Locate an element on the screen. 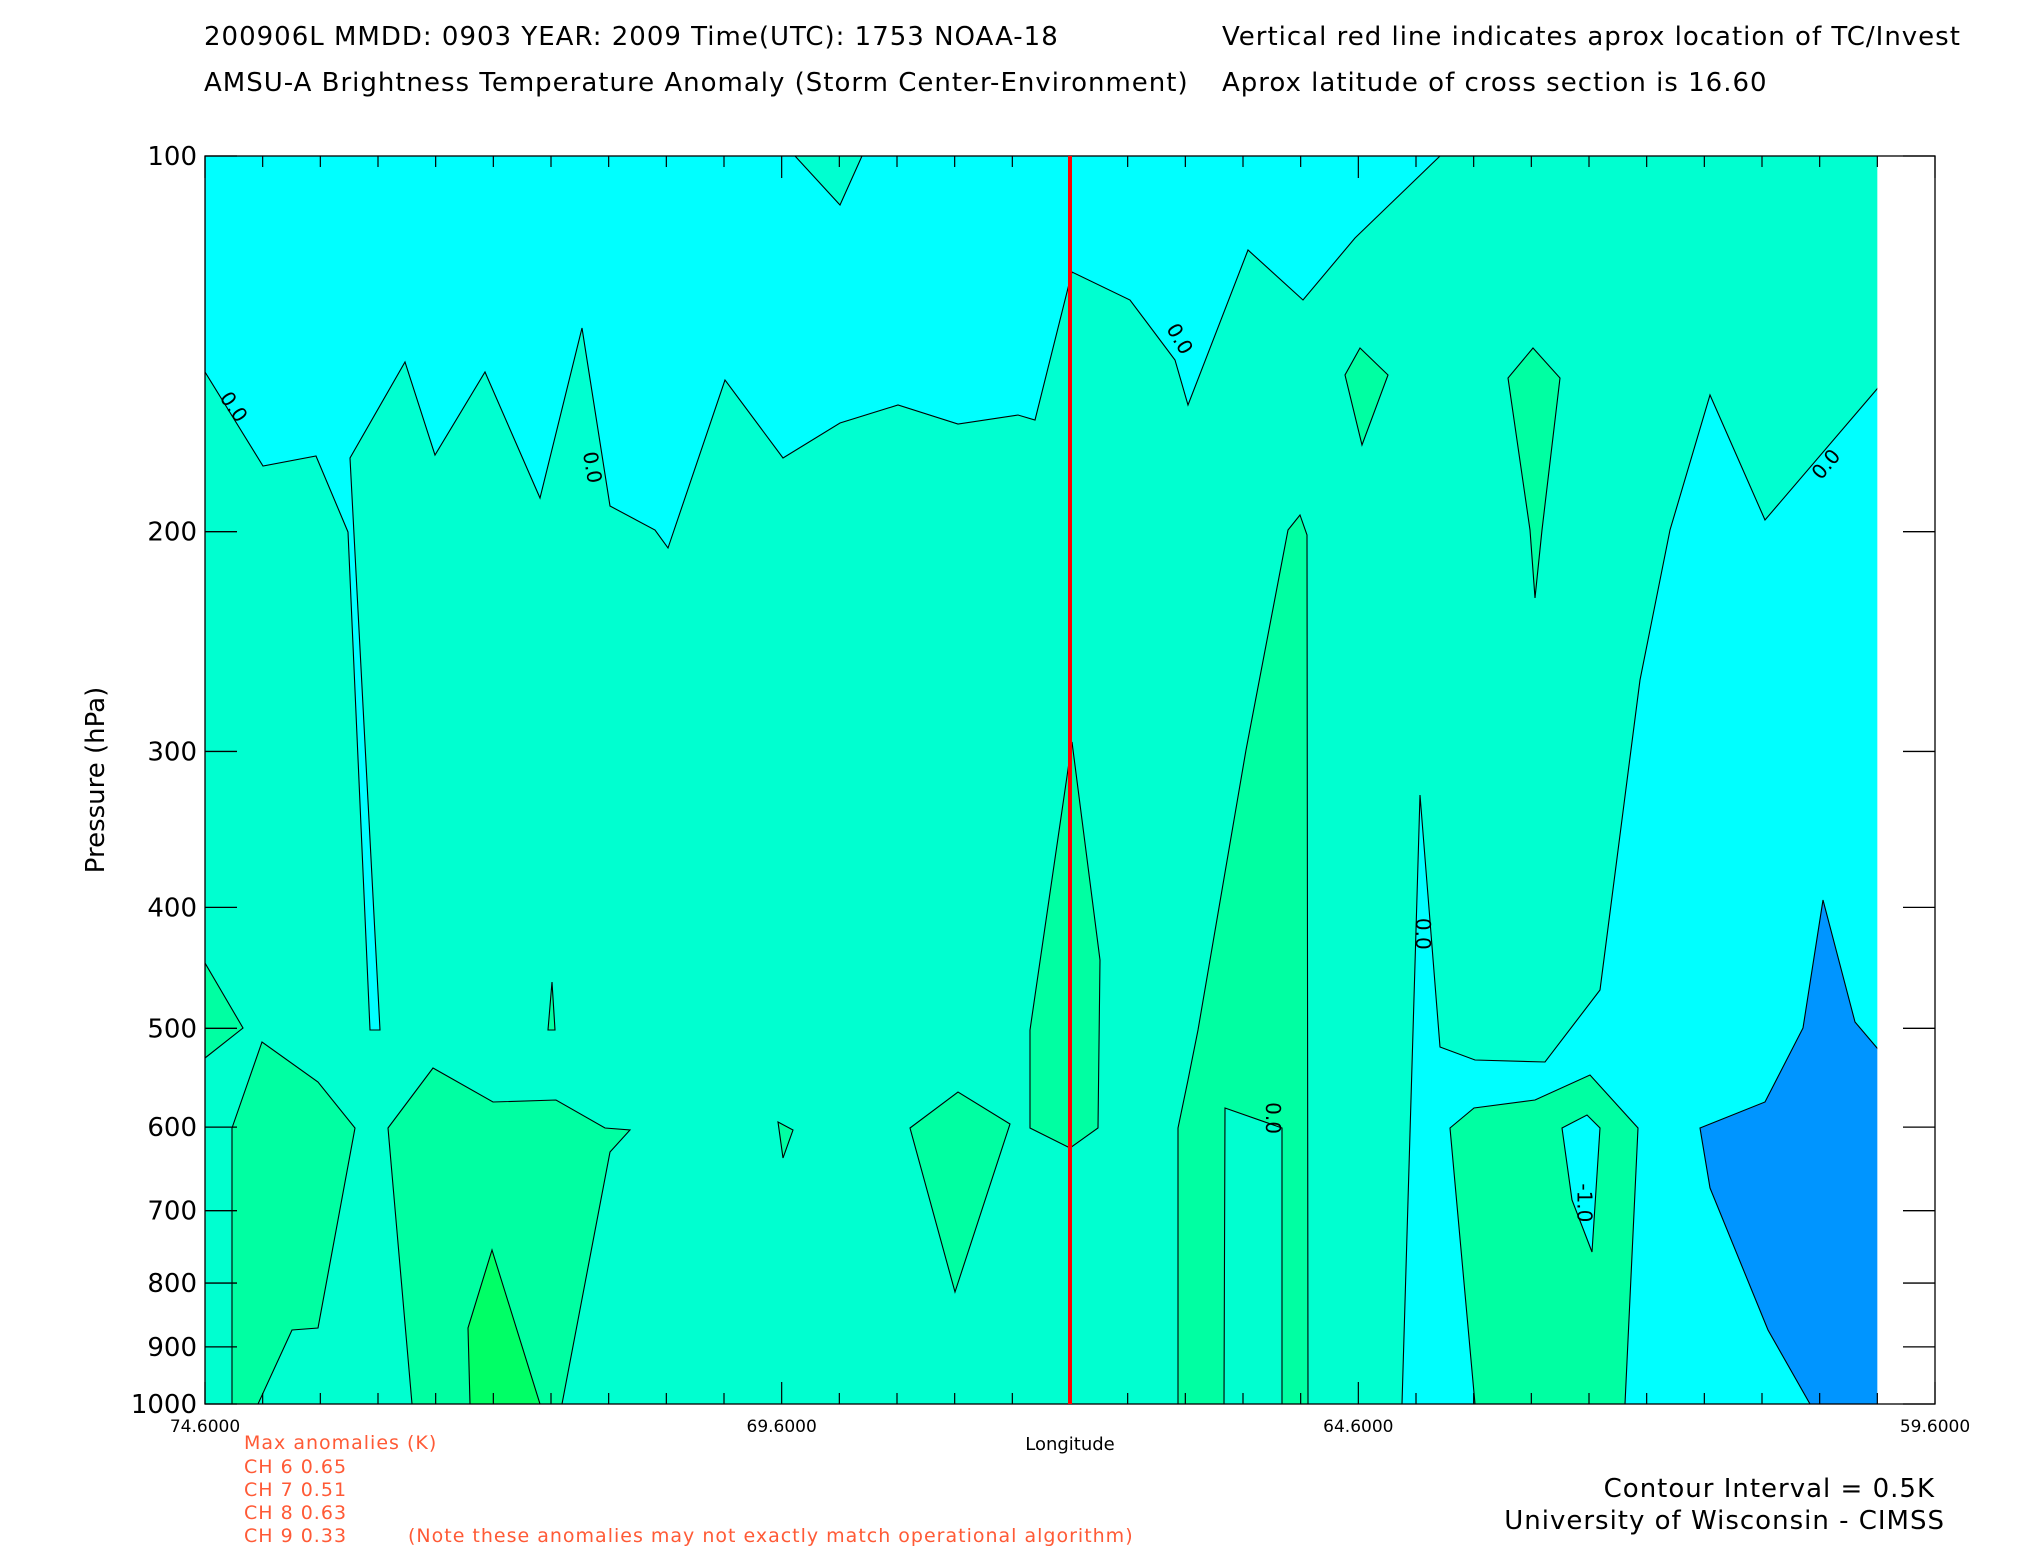 Image resolution: width=2025 pixels, height=1550 pixels. contour-interval-label: Contour Interval = 0.5K is located at coordinates (1769, 1489).